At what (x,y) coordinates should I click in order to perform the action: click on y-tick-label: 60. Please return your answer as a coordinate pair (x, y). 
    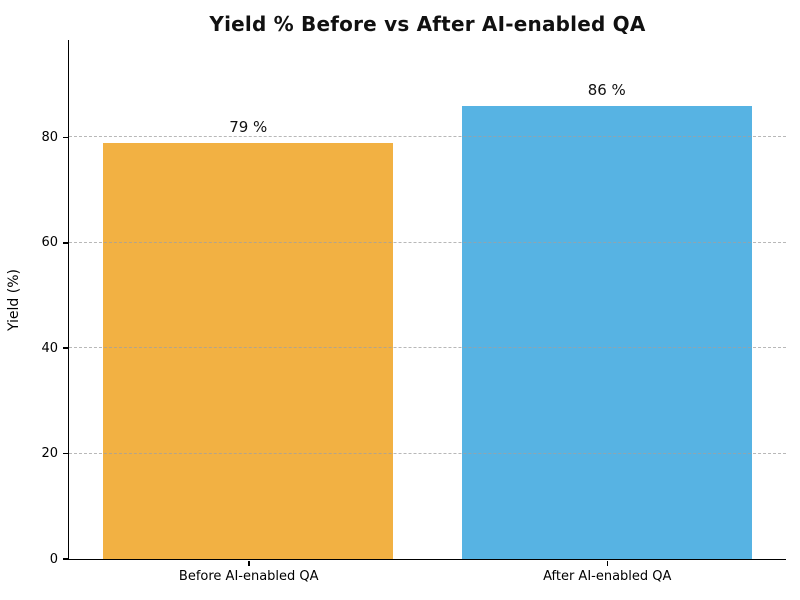
    Looking at the image, I should click on (49, 243).